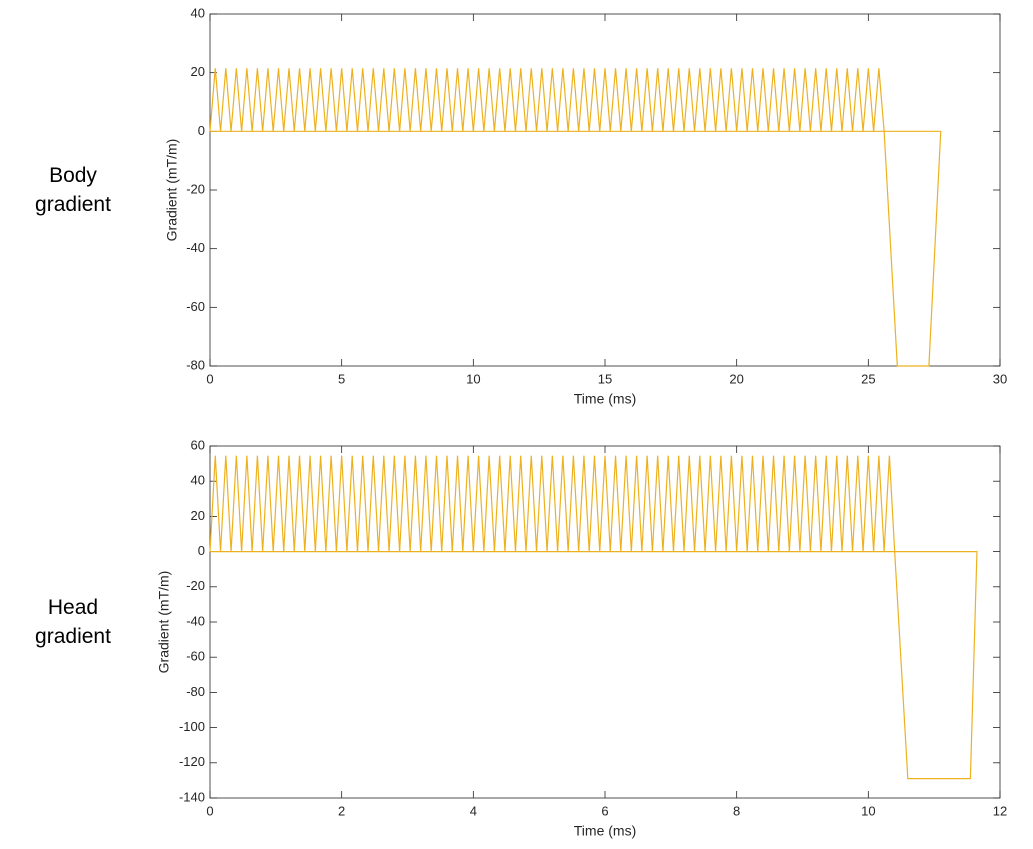  What do you see at coordinates (736, 810) in the screenshot?
I see `x-tick-label: 8` at bounding box center [736, 810].